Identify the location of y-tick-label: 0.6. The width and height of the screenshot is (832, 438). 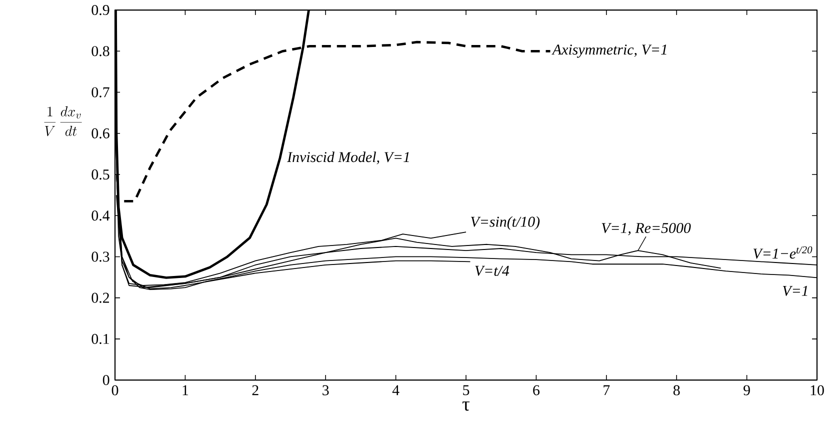
(101, 133).